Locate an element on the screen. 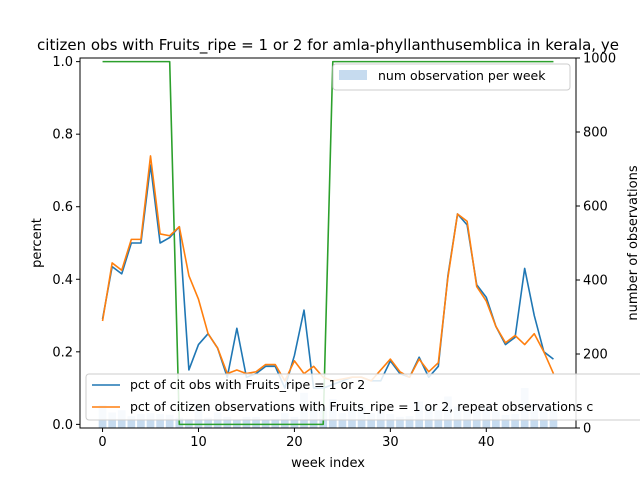 The height and width of the screenshot is (480, 640). legend-series-1-label: pct of cit obs with Fruits_ripe = 1 or 2 is located at coordinates (247, 384).